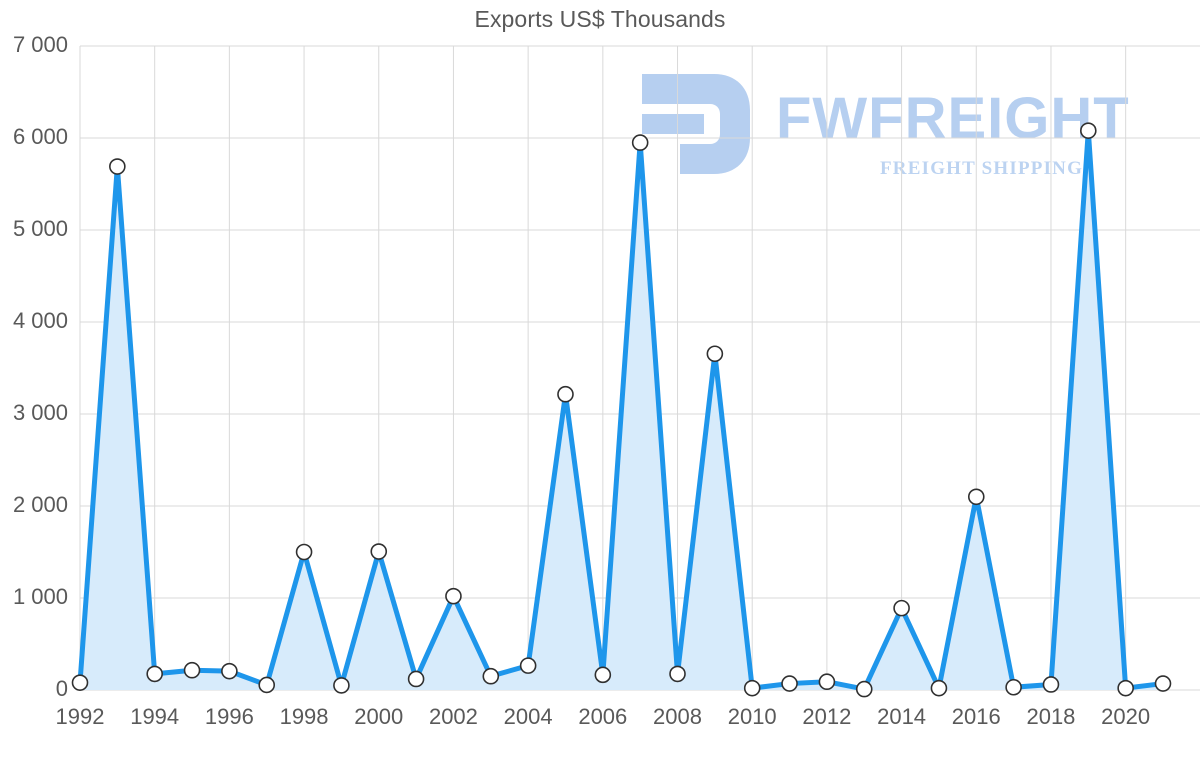 Image resolution: width=1200 pixels, height=763 pixels. What do you see at coordinates (40, 136) in the screenshot?
I see `y-axis-tick-label: 6 000` at bounding box center [40, 136].